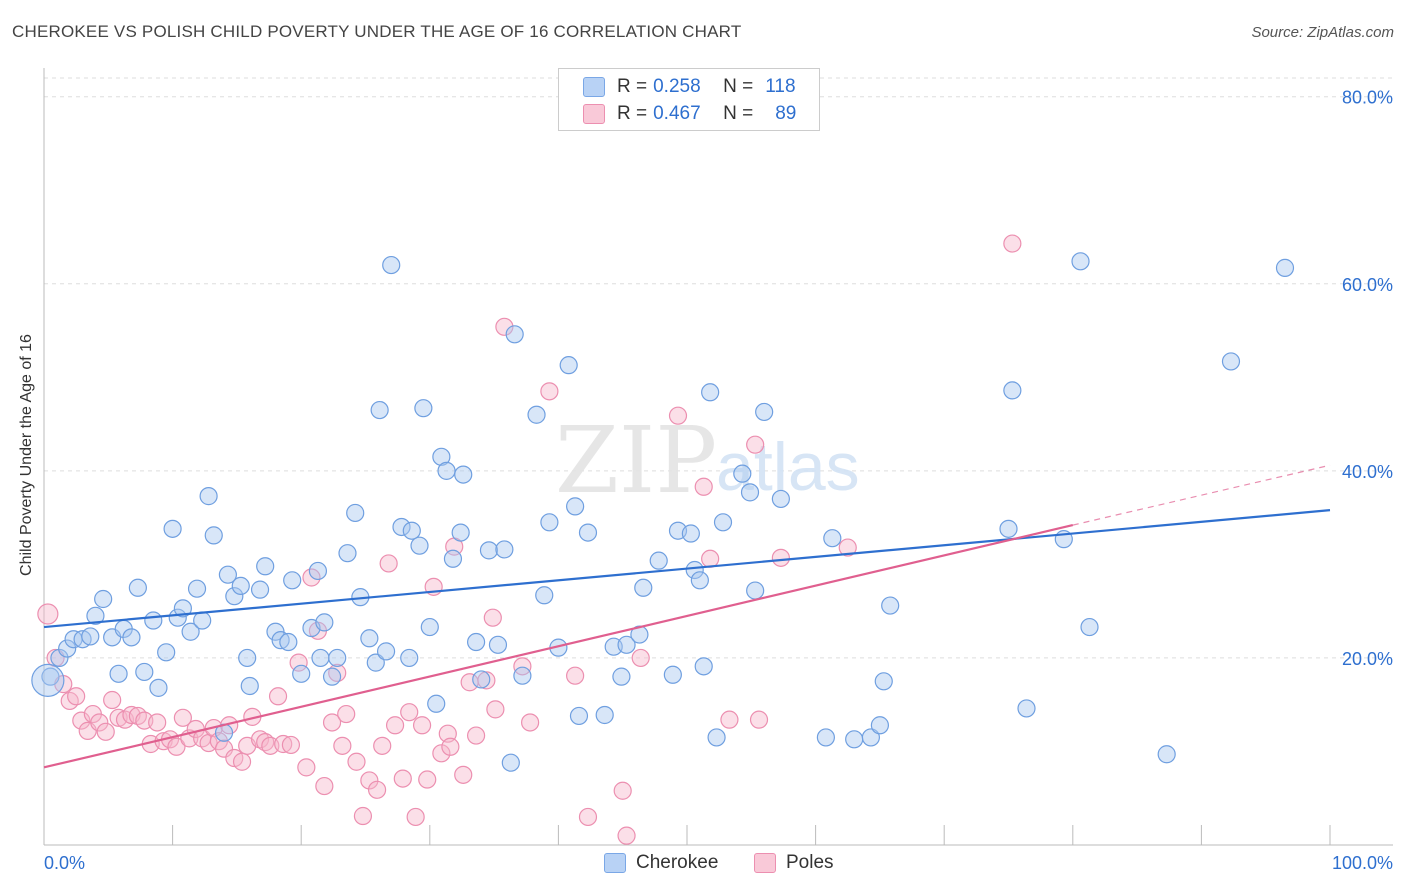 The width and height of the screenshot is (1406, 892). I want to click on y-tick-label: 80.0%, so click(1367, 98).